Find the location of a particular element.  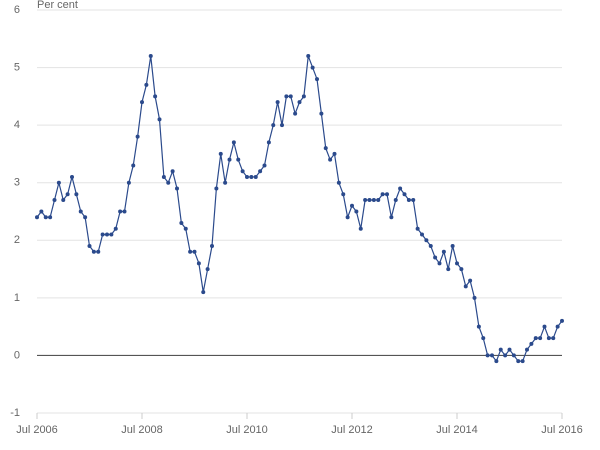

y-tick-label: 6 is located at coordinates (17, 10).